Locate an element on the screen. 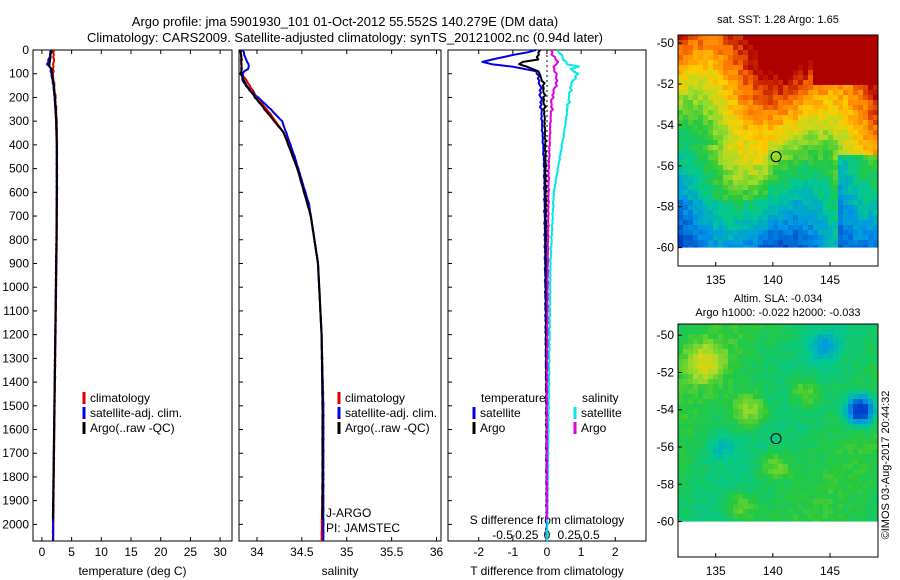 Image resolution: width=900 pixels, height=580 pixels. s-tick-label: 0.5 is located at coordinates (591, 535).